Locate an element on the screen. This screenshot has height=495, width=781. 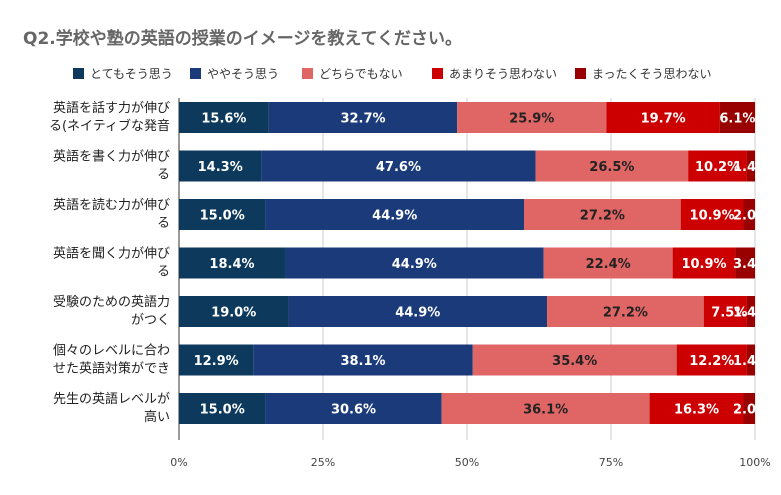
x-tick-label: 25% is located at coordinates (323, 462).